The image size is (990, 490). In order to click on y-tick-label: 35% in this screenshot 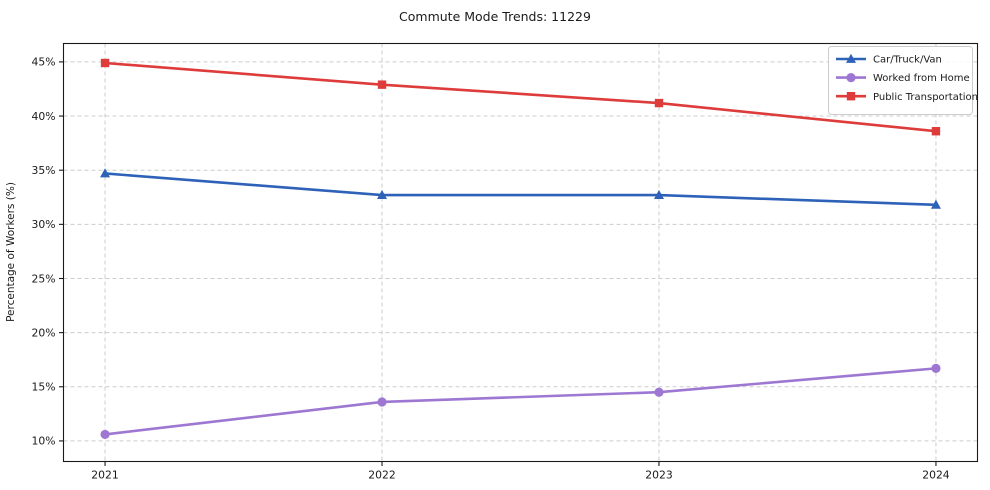, I will do `click(44, 170)`.